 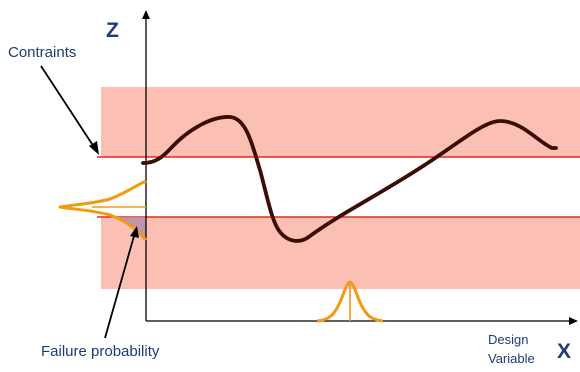 I want to click on z-distribution-curve, so click(x=103, y=210).